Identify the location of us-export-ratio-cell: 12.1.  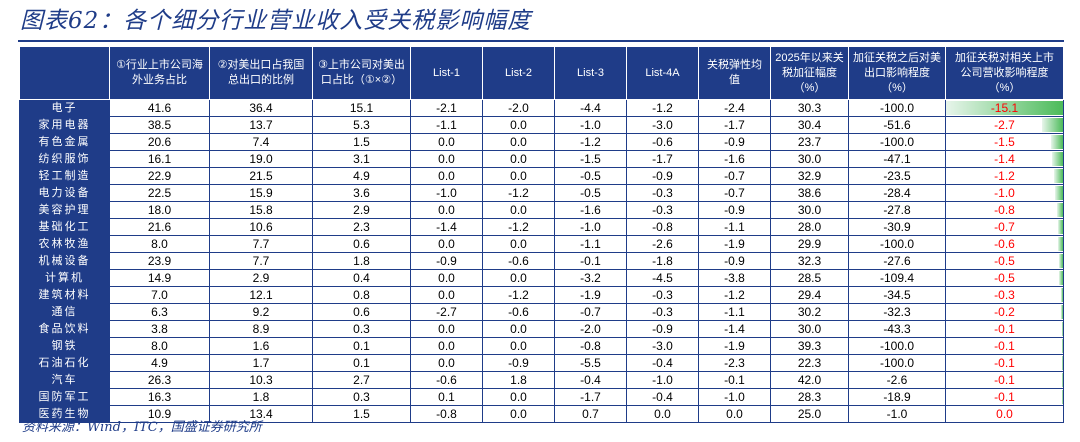
(261, 295).